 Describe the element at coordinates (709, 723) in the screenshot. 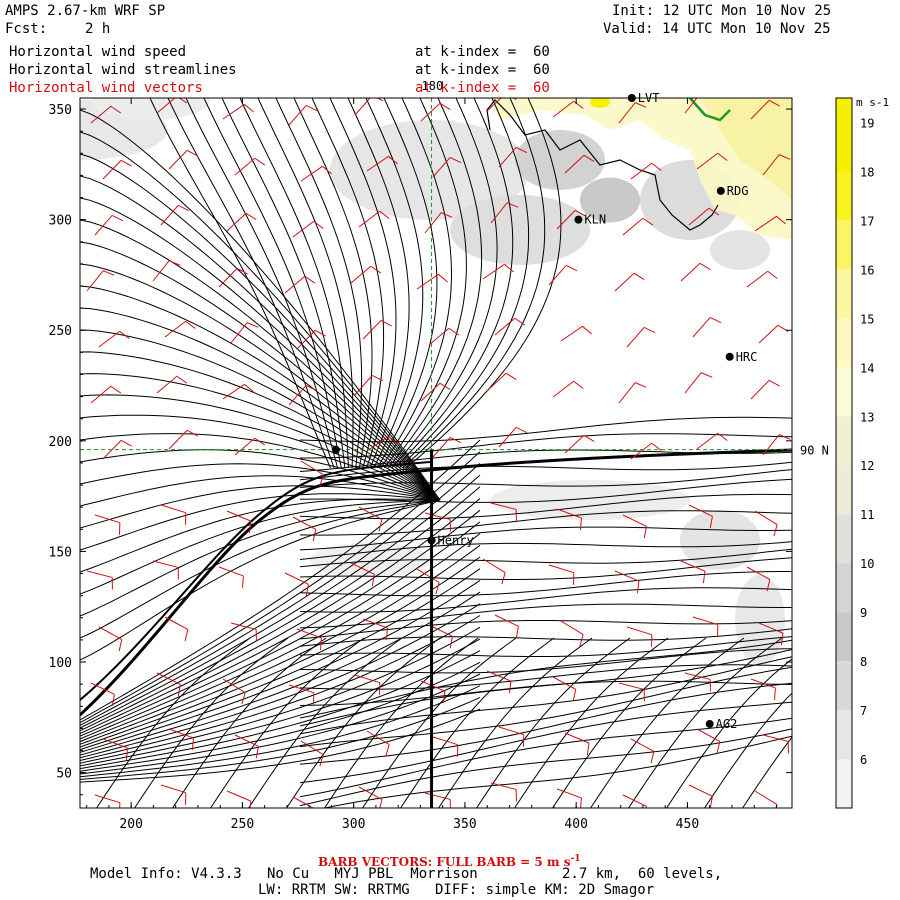

I see `station-marker` at that location.